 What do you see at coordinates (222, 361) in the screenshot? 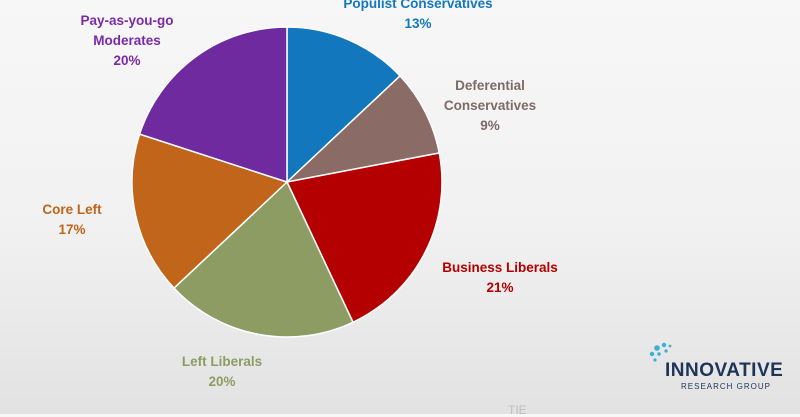
I see `slice-label-line: Left Liberals` at bounding box center [222, 361].